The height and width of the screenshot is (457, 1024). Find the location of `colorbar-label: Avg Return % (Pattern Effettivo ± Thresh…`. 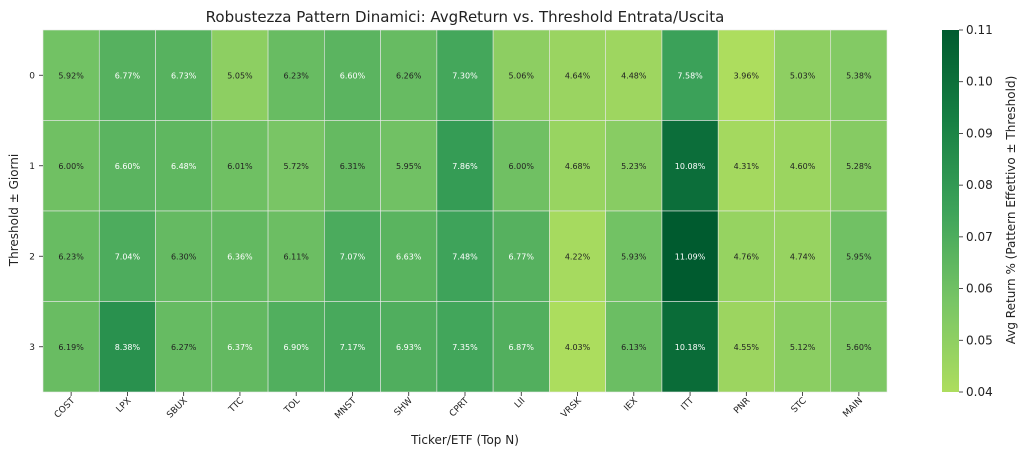

colorbar-label: Avg Return % (Pattern Effettivo ± Thresh… is located at coordinates (1011, 210).